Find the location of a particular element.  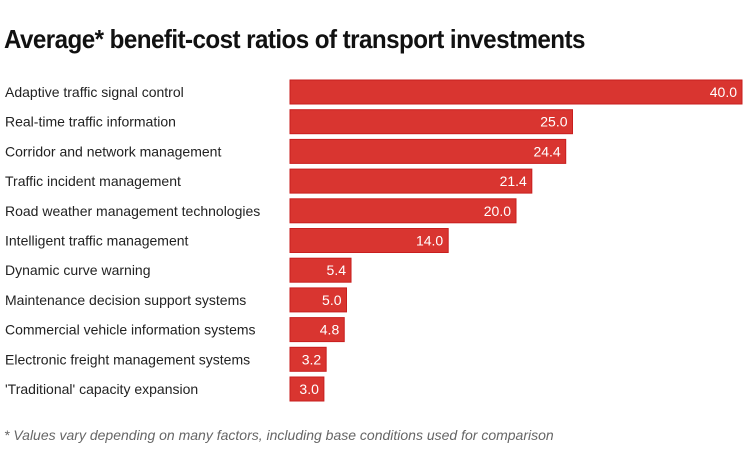

value-label: 4.8 is located at coordinates (330, 330).